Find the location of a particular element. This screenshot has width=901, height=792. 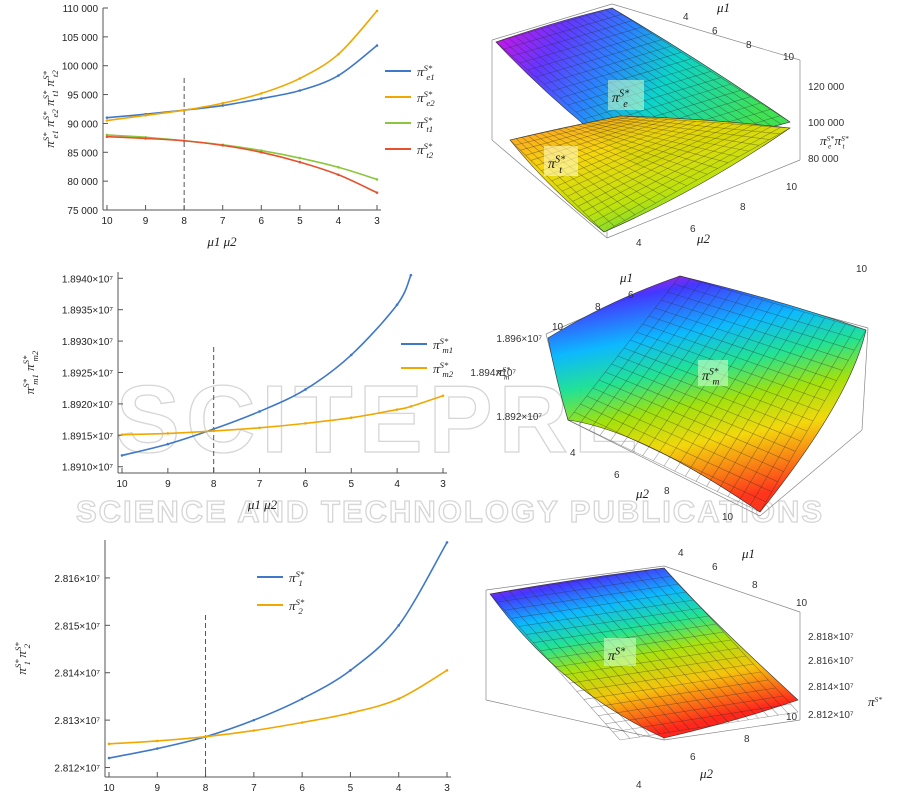

y-tick-label: 2.814×10⁷ is located at coordinates (77, 674).